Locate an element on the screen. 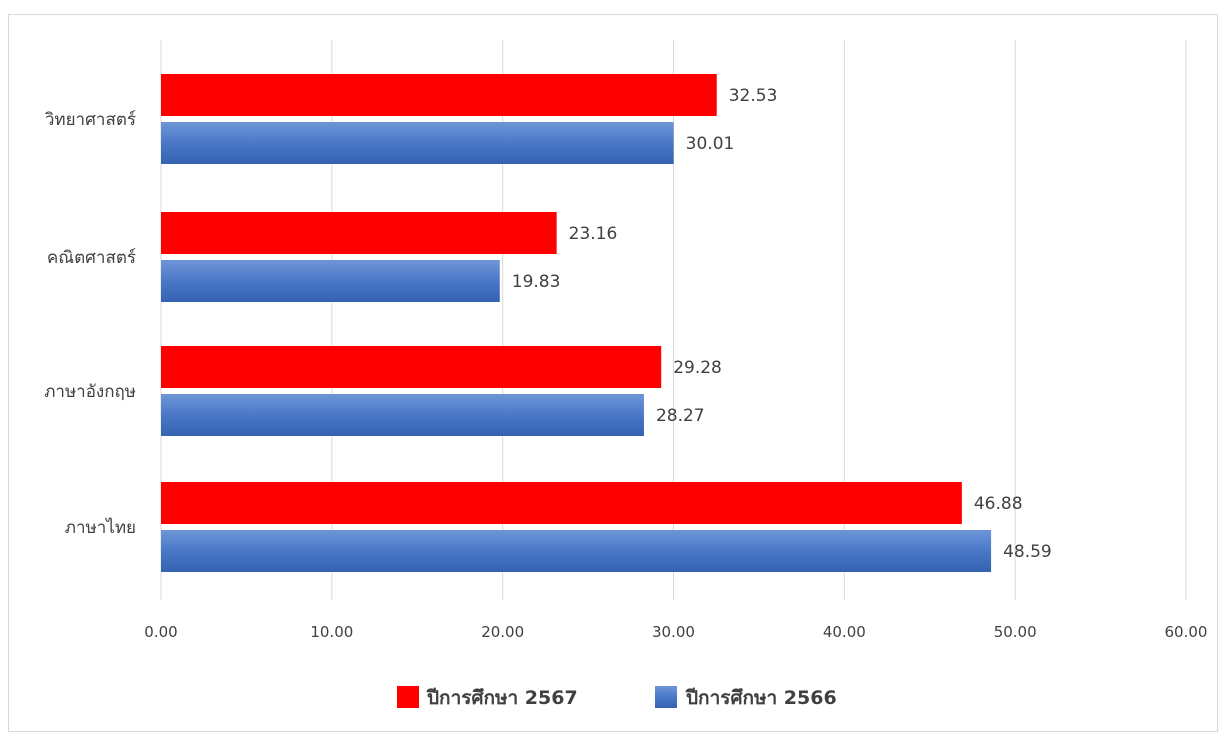 The height and width of the screenshot is (737, 1232). legend-label: ปีการศึกษา 2567 is located at coordinates (501, 698).